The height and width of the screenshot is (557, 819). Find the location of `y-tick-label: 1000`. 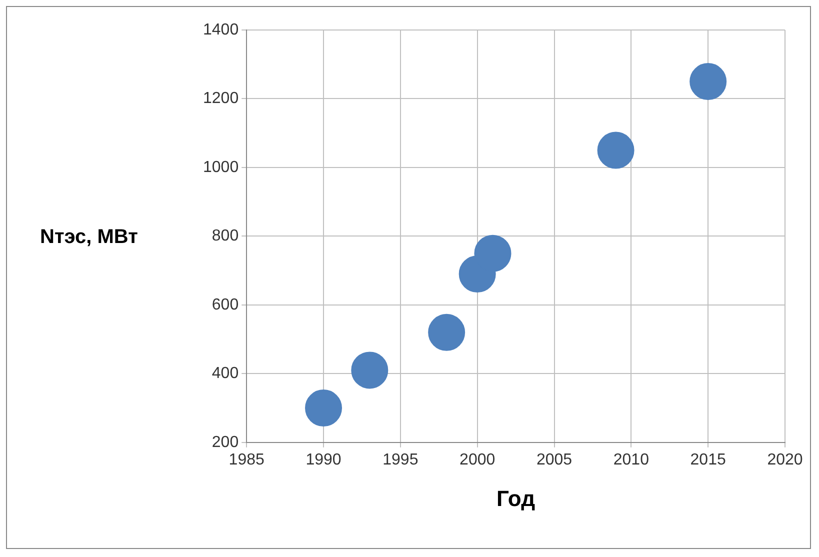

y-tick-label: 1000 is located at coordinates (221, 167).